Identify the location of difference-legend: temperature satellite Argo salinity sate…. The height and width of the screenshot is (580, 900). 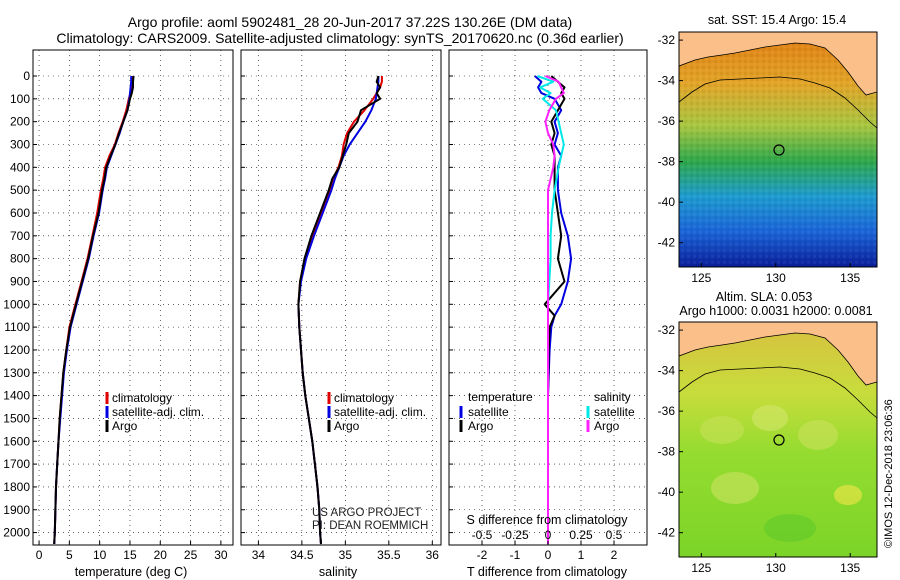
(547, 411).